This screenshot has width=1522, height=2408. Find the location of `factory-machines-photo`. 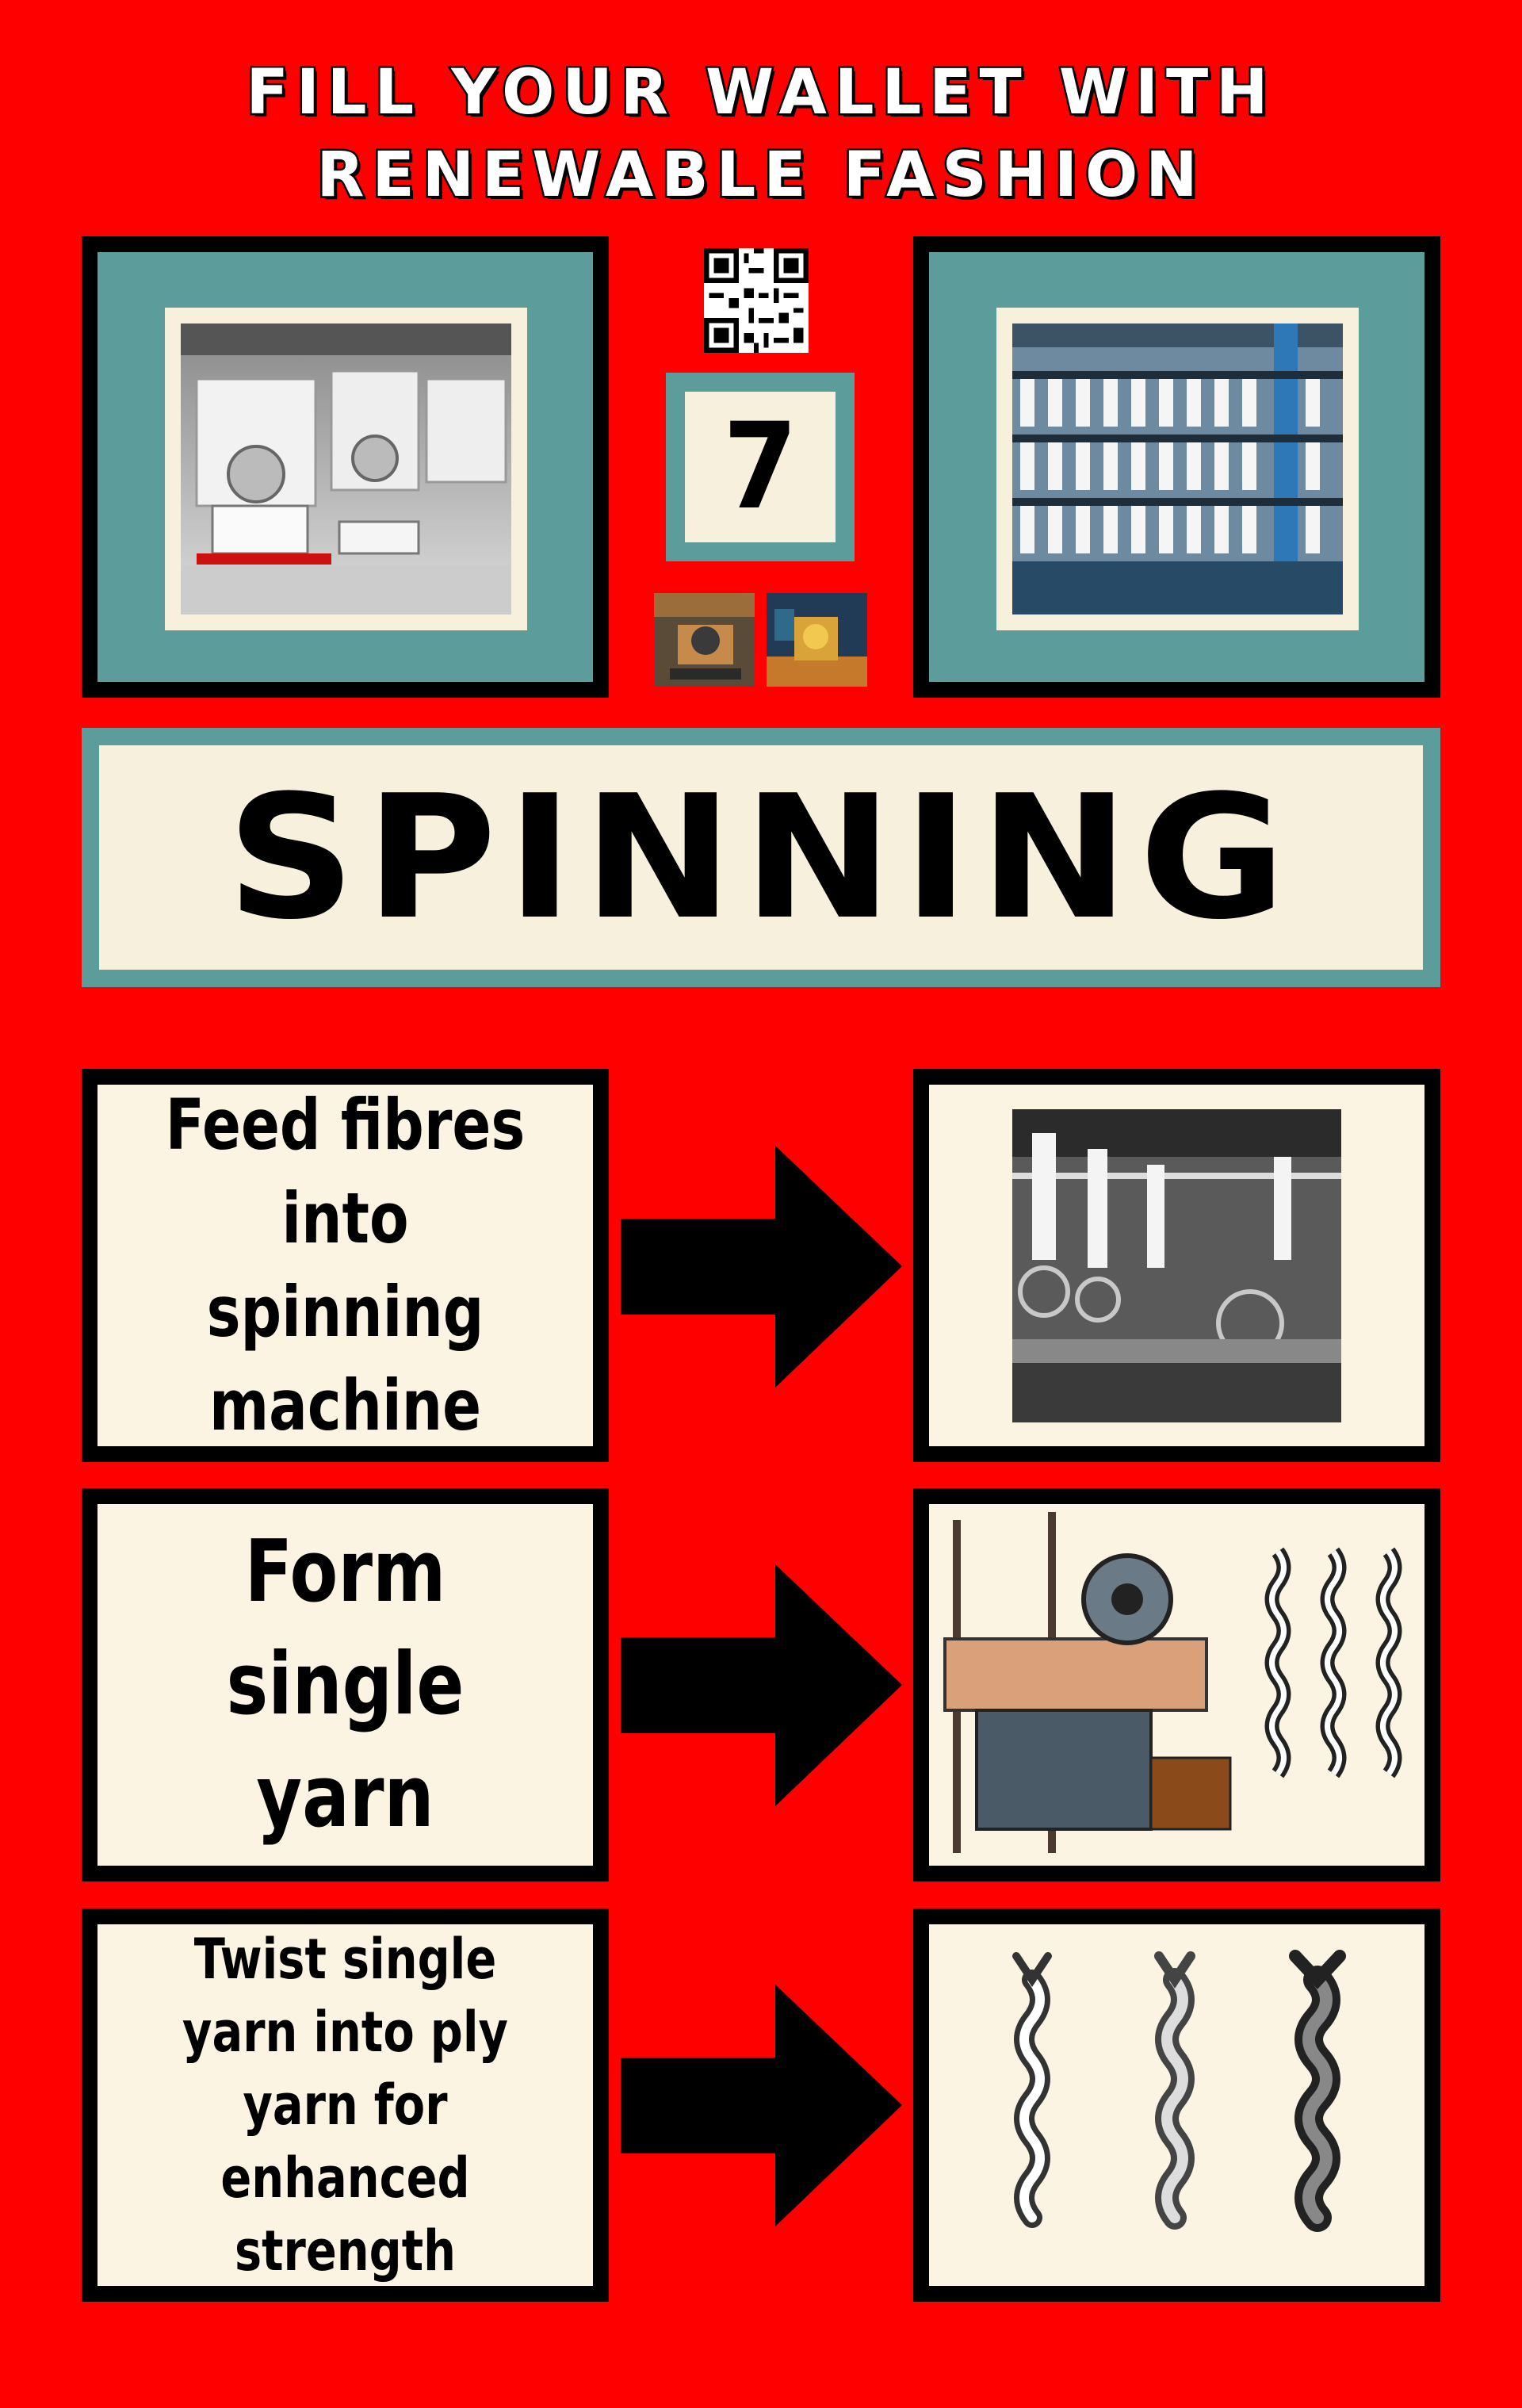

factory-machines-photo is located at coordinates (346, 468).